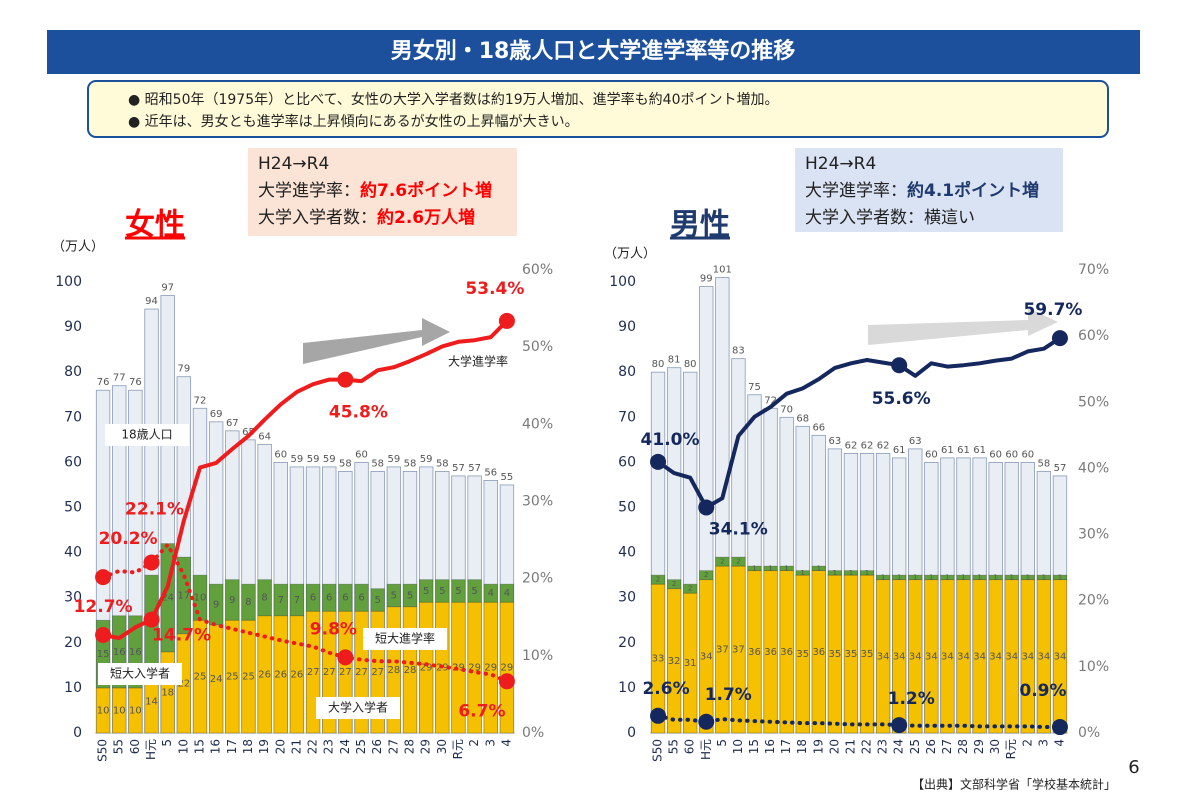  Describe the element at coordinates (329, 459) in the screenshot. I see `value-label: 59` at that location.